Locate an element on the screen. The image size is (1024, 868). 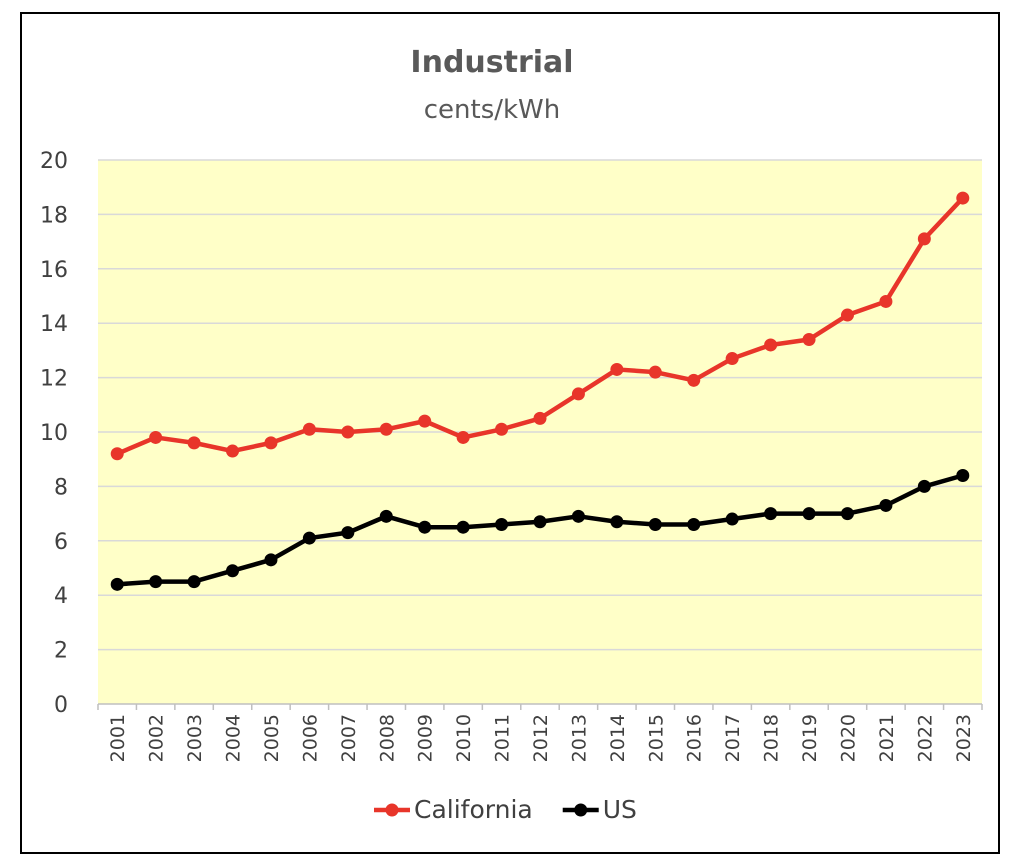
y-tick-label: 0 is located at coordinates (61, 705).